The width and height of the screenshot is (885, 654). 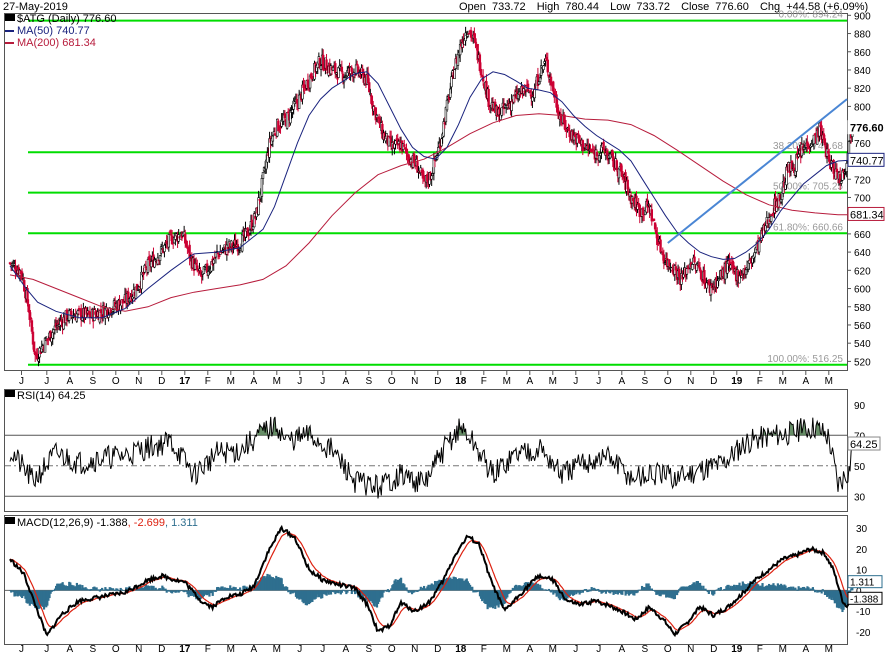 What do you see at coordinates (66, 19) in the screenshot?
I see `legend-price: $ATG (Daily) 776.60` at bounding box center [66, 19].